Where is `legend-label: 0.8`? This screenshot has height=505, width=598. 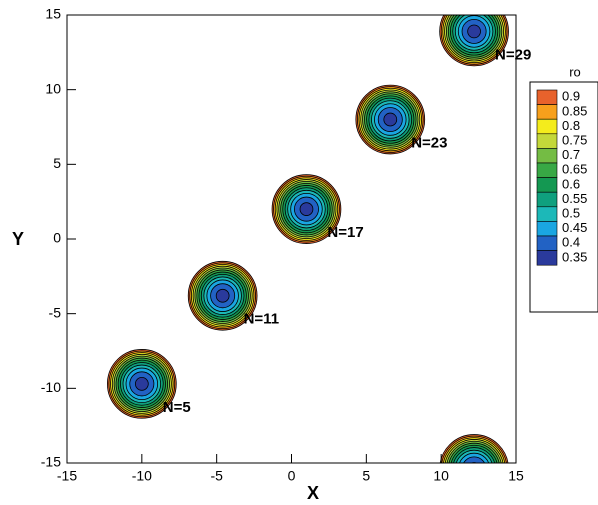
legend-label: 0.8 is located at coordinates (571, 125).